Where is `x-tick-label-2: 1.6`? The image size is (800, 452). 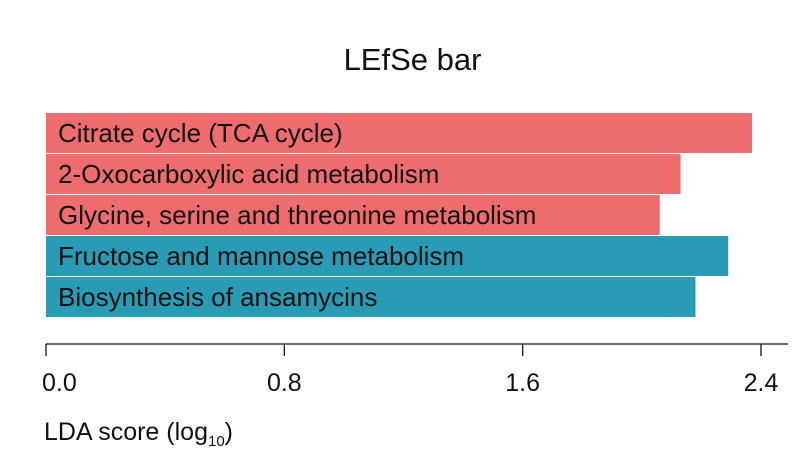
x-tick-label-2: 1.6 is located at coordinates (522, 383).